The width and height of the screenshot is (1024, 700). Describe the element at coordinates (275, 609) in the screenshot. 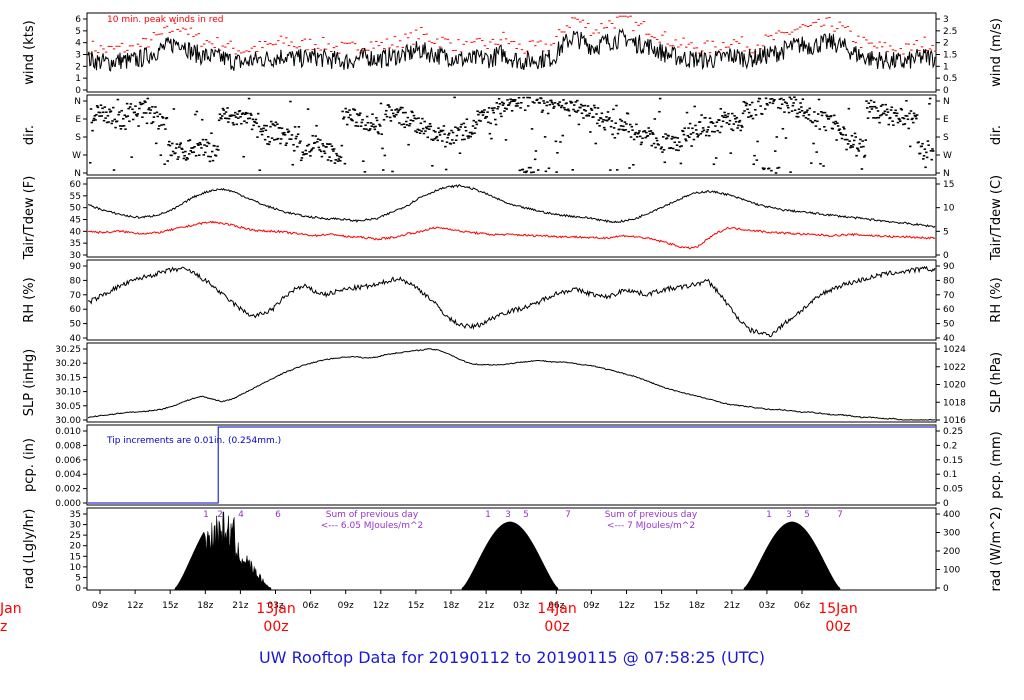

I see `x-day-label: 13Jan` at that location.